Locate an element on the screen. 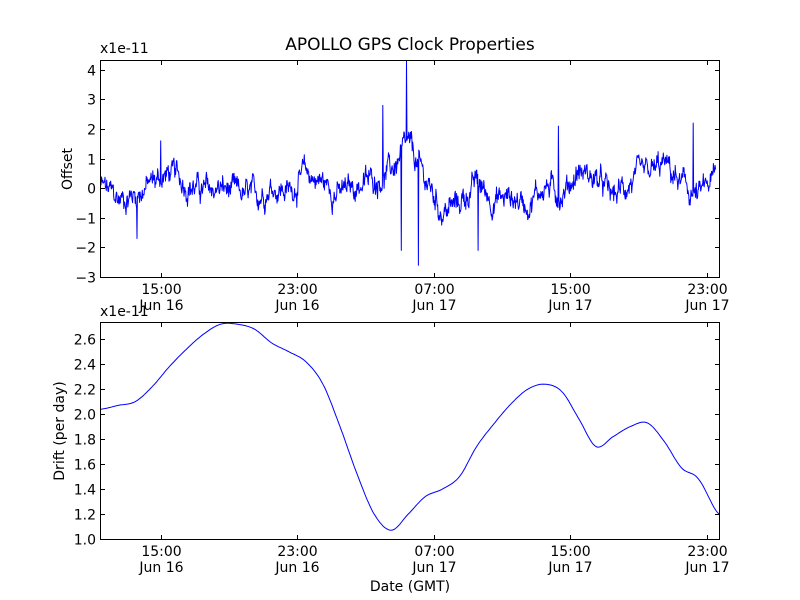 The height and width of the screenshot is (600, 800). drift-y-tick-label: 1.4 is located at coordinates (85, 491).